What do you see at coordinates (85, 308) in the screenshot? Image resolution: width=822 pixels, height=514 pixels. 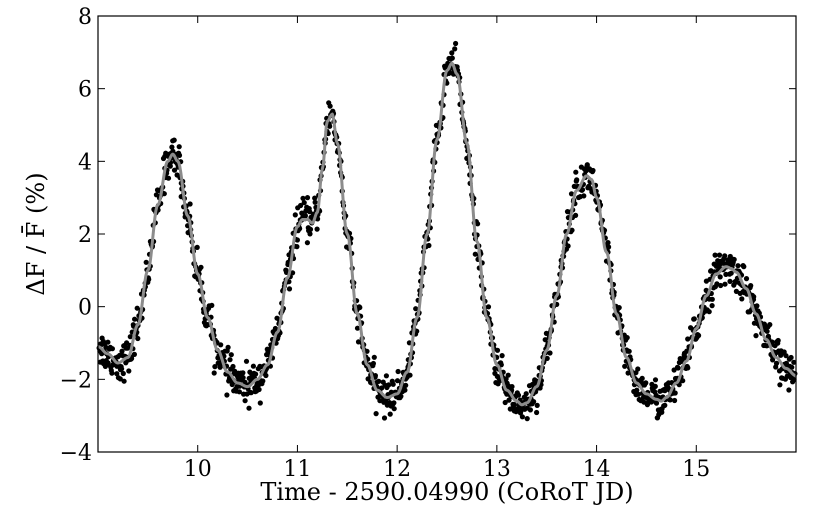 I see `y-tick-label: 0` at bounding box center [85, 308].